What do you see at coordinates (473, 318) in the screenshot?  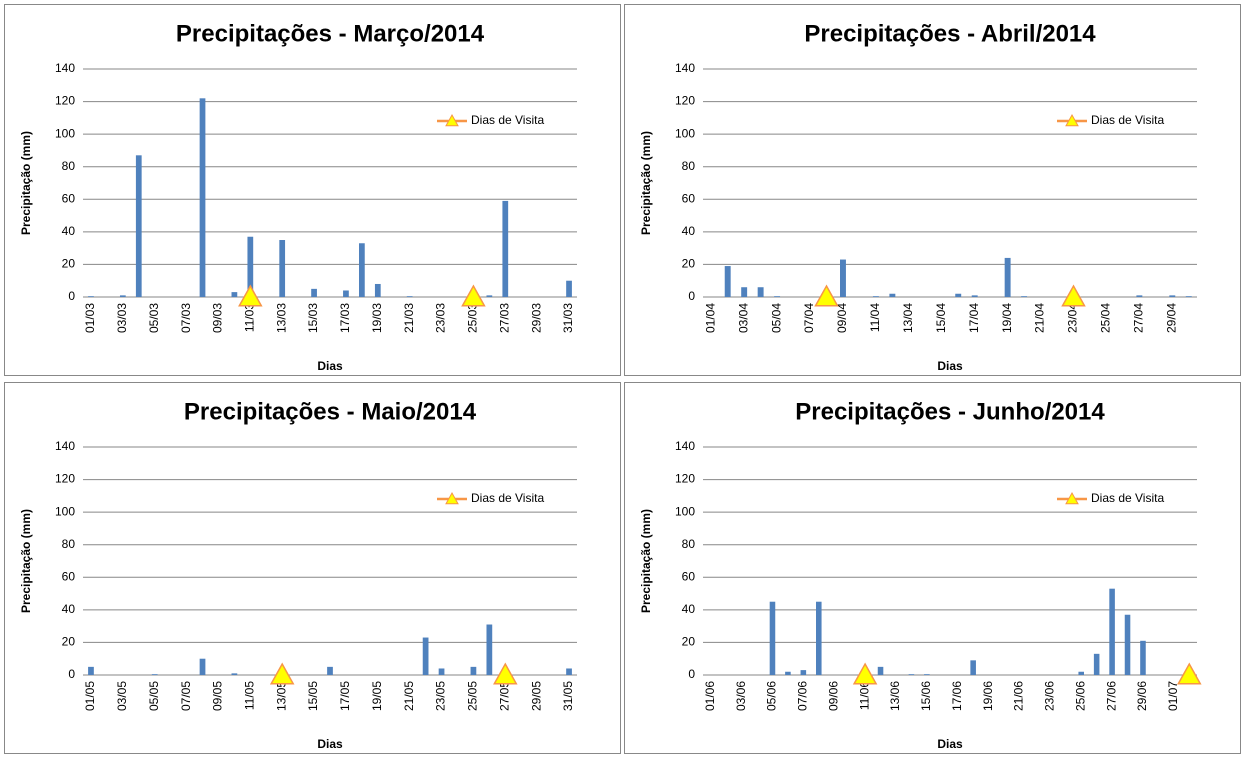 I see `x-tick-label: 25/03` at bounding box center [473, 318].